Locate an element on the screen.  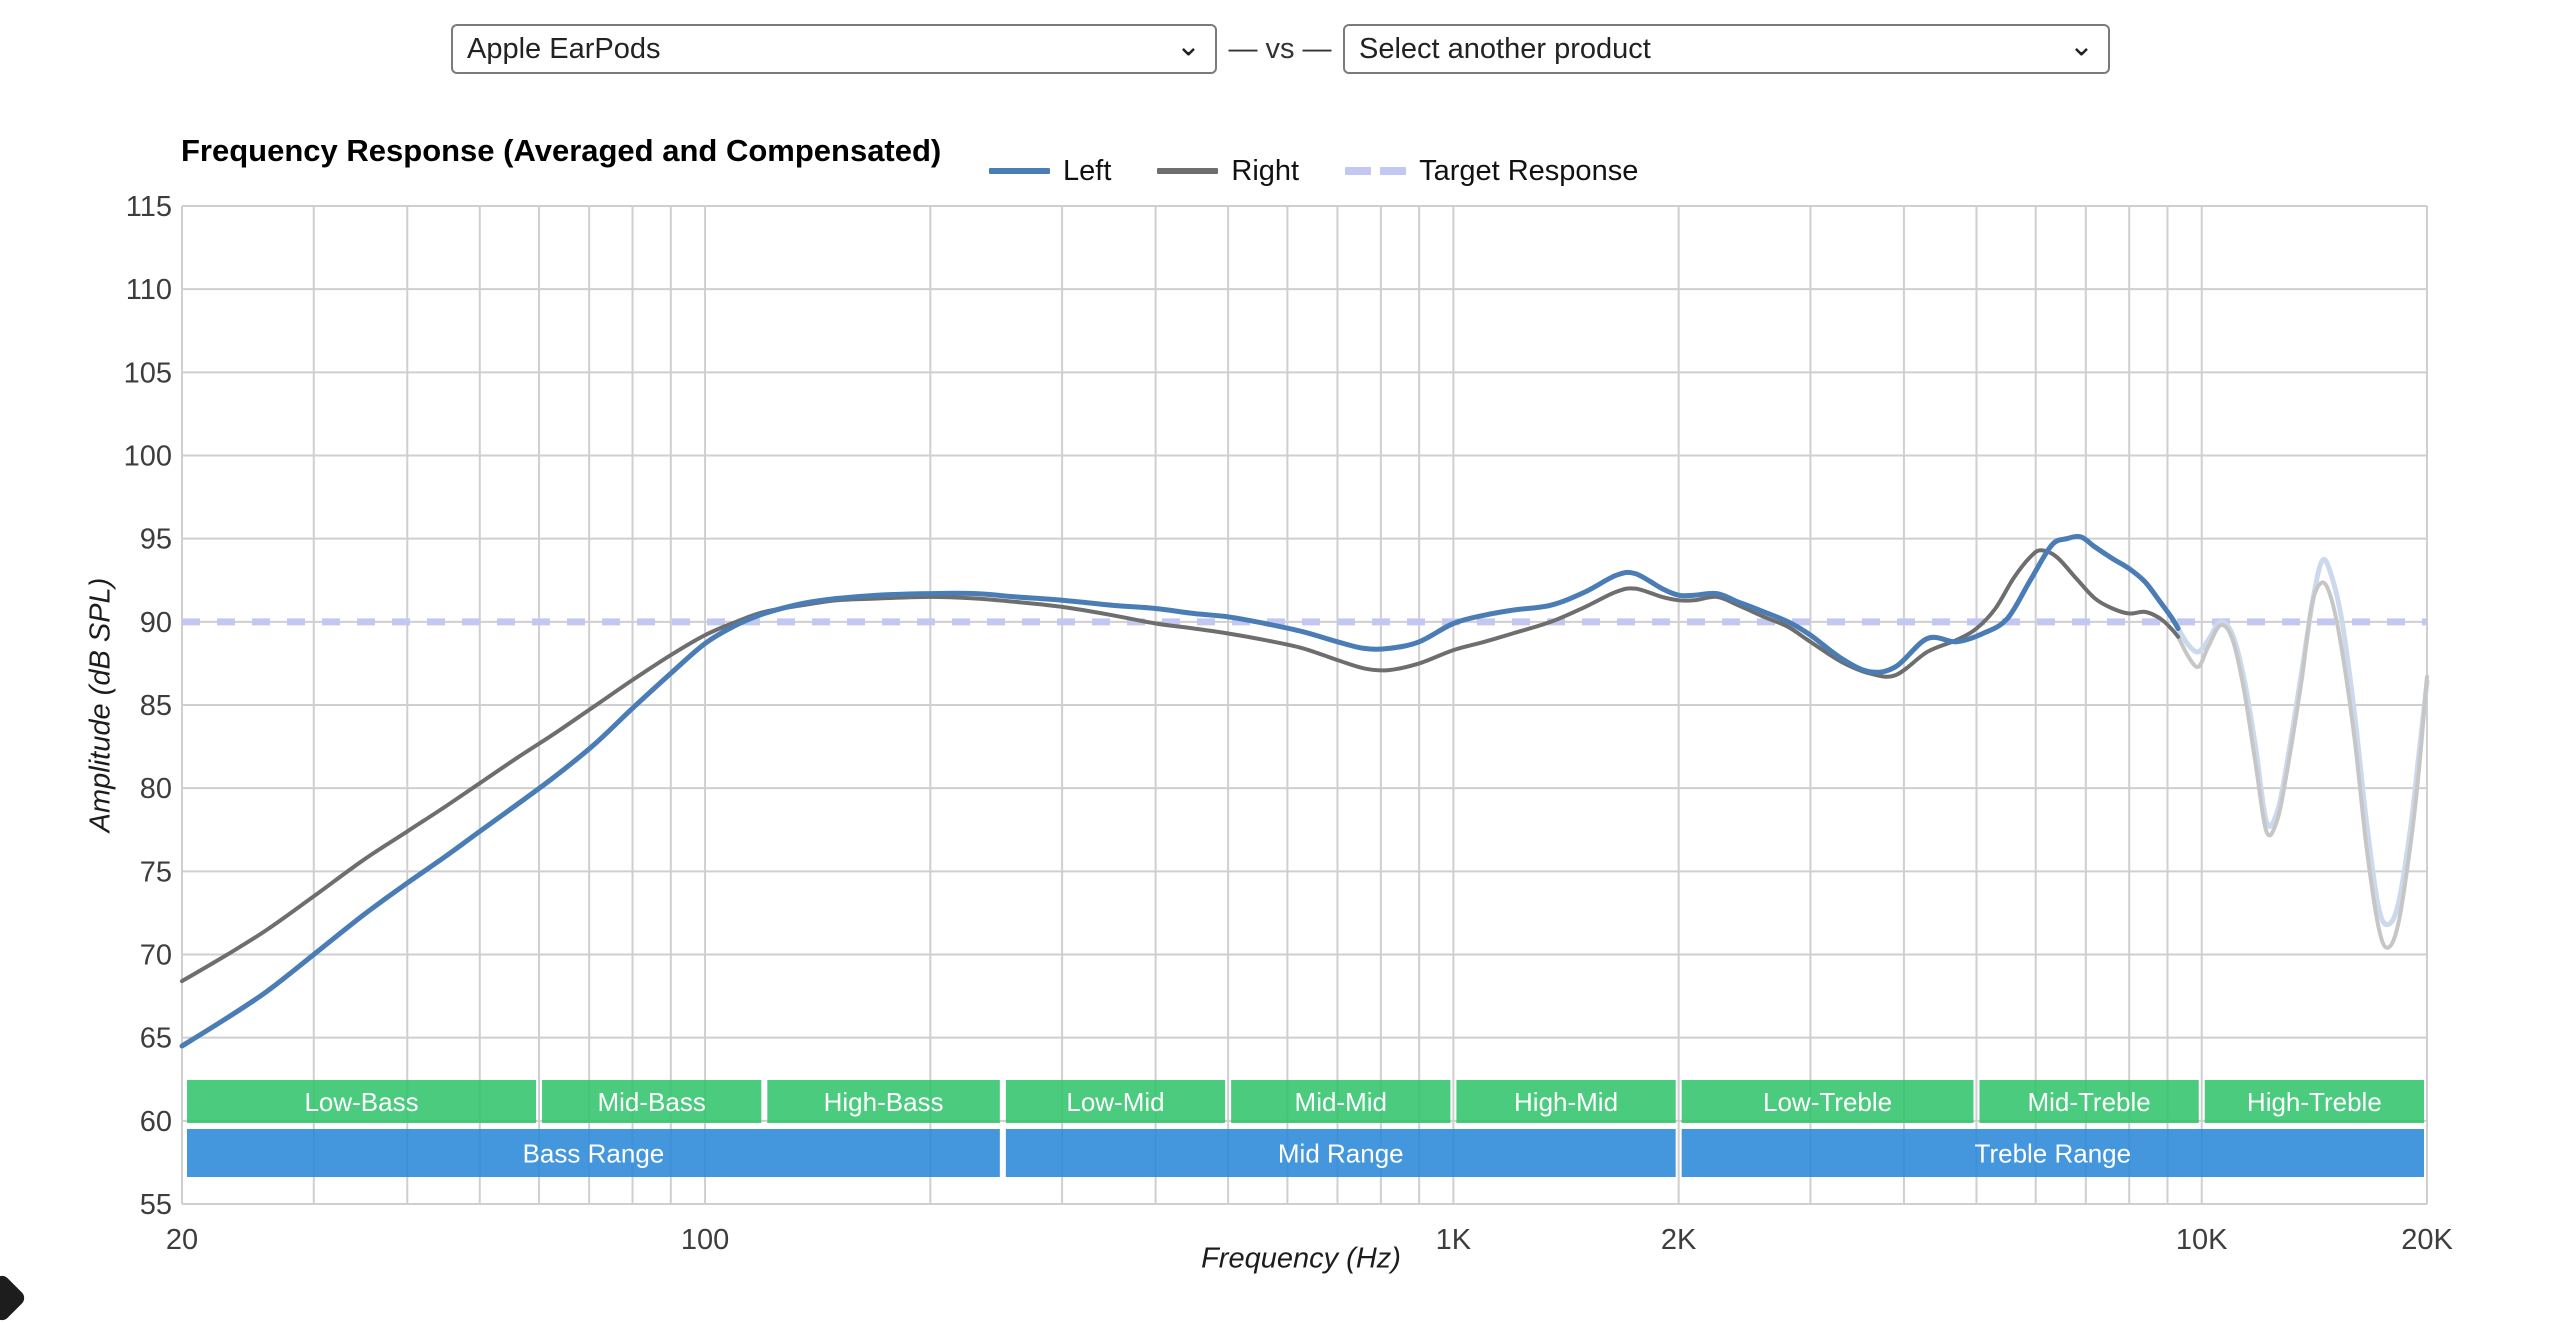
y-tick-label: 95 is located at coordinates (156, 540).